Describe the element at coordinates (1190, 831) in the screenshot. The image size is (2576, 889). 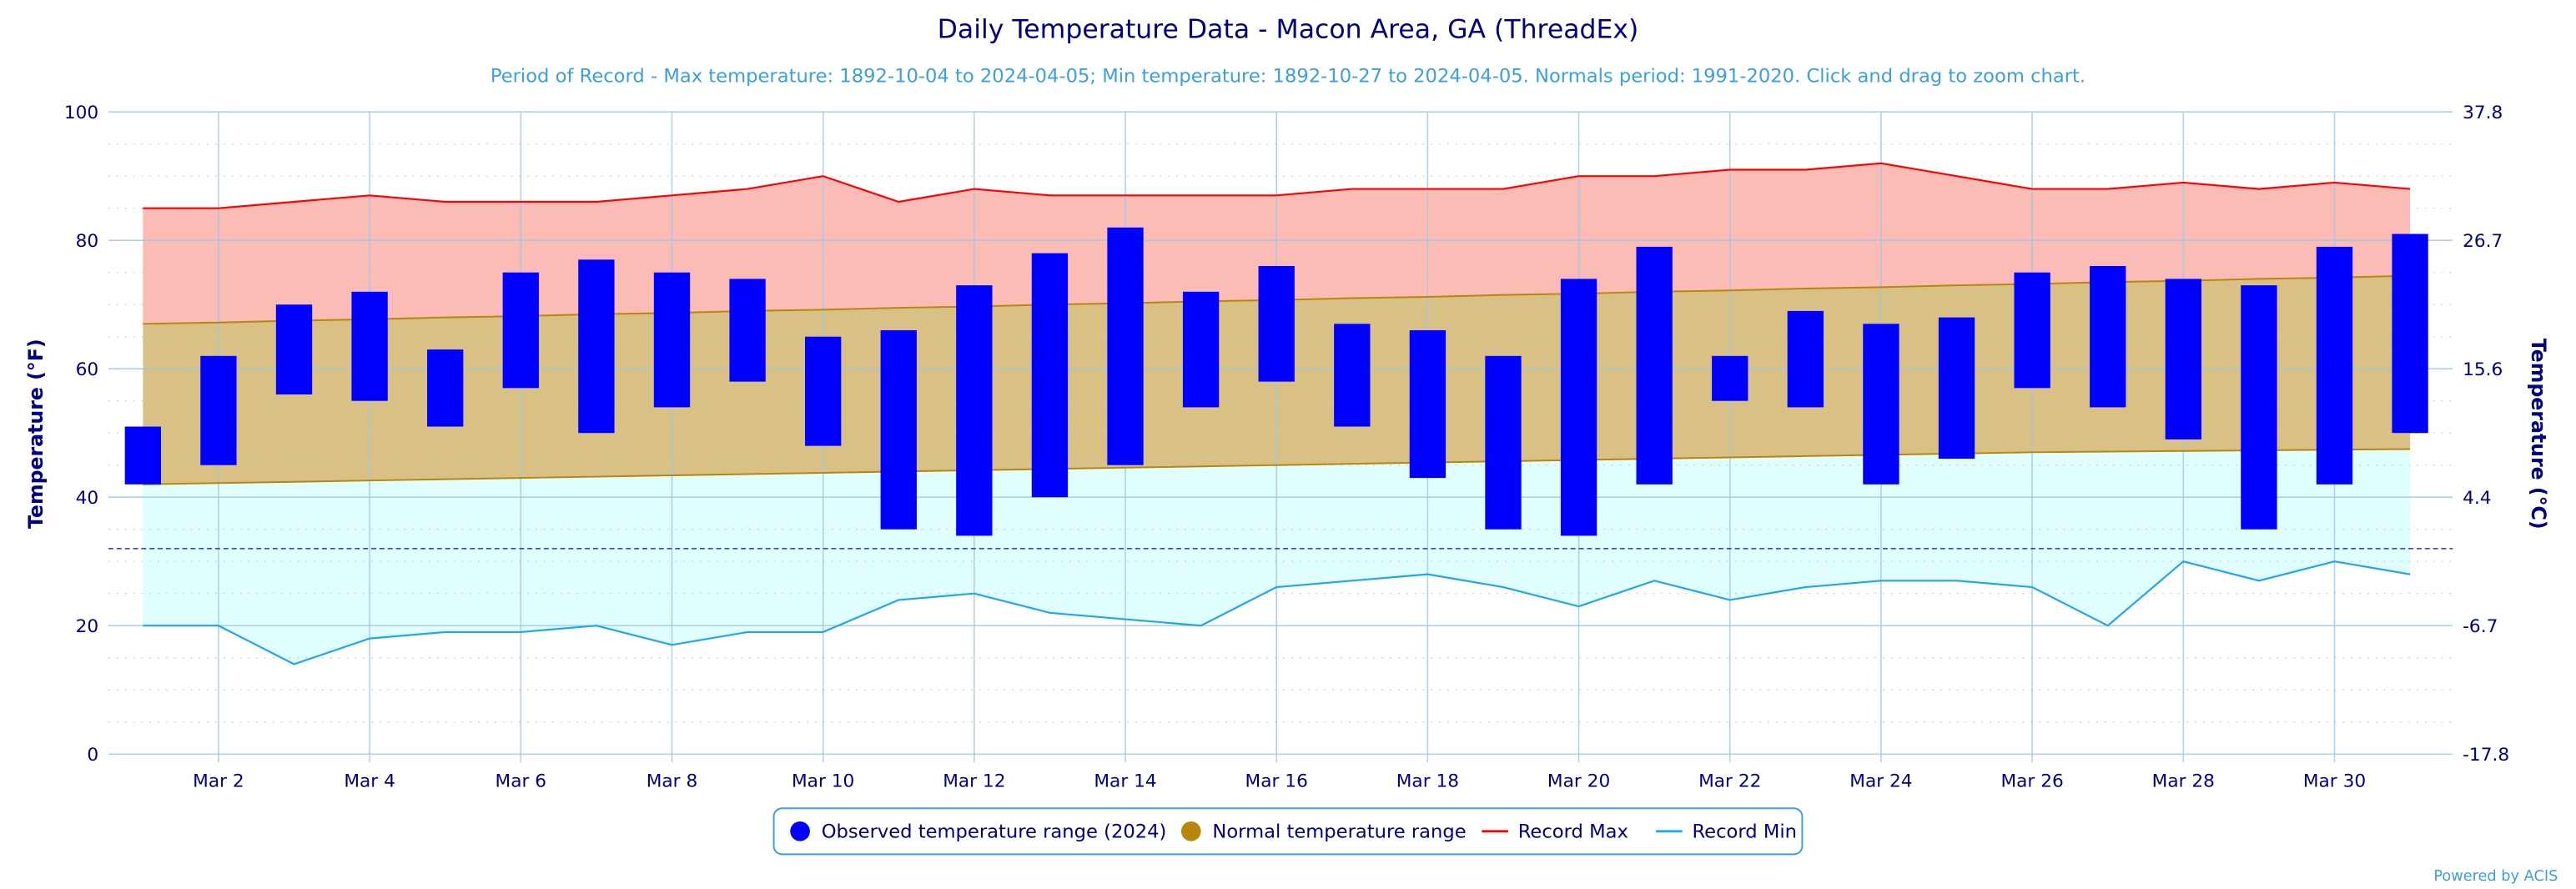
I see `normal-legend-icon` at that location.